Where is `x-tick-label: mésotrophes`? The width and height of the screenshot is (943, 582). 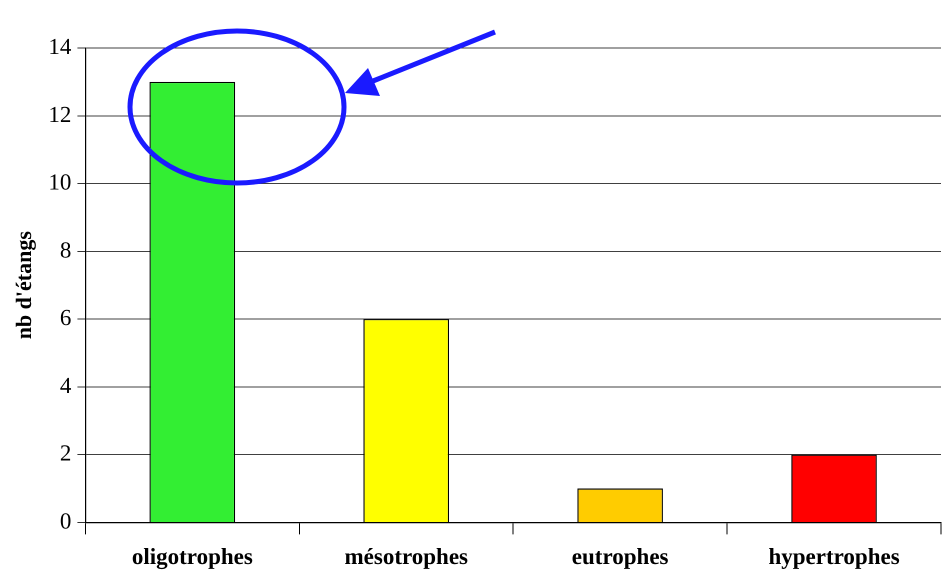
x-tick-label: mésotrophes is located at coordinates (406, 557).